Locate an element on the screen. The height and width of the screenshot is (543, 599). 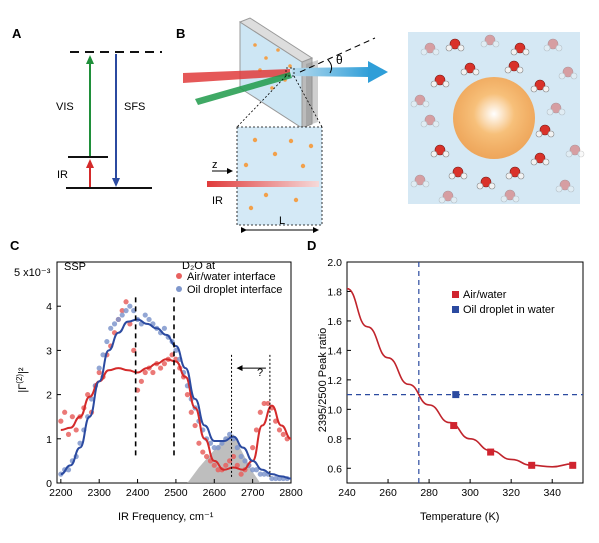
y-tick-label-c: 3 is located at coordinates (49, 351).